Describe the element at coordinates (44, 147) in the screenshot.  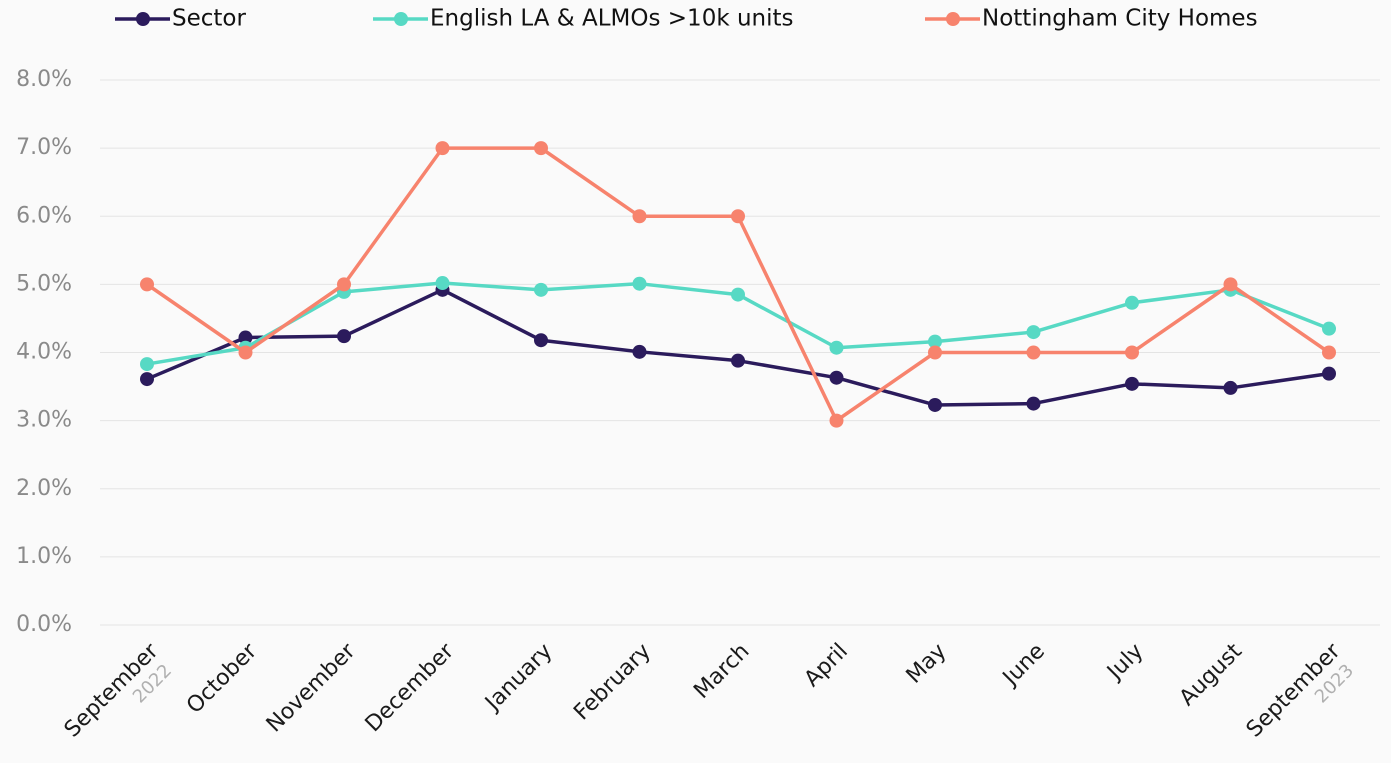
I see `y-tick-label: 7.0%` at that location.